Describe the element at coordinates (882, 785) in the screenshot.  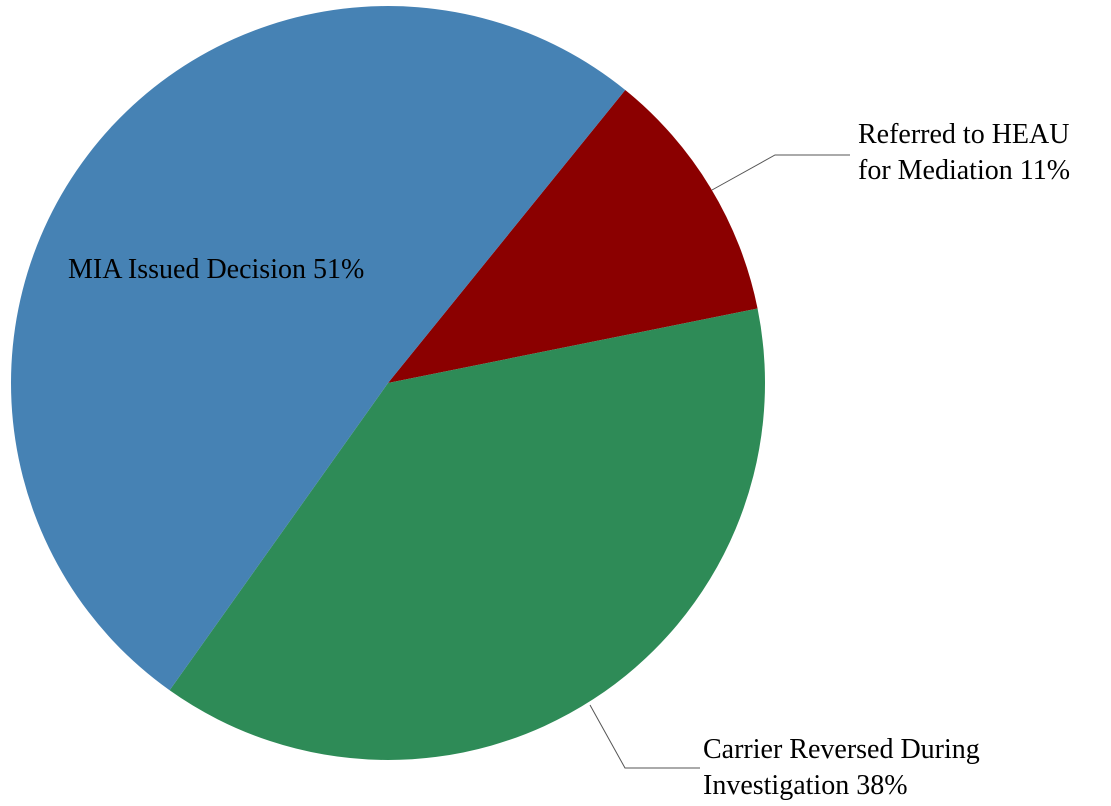
I see `value-label: 38%` at that location.